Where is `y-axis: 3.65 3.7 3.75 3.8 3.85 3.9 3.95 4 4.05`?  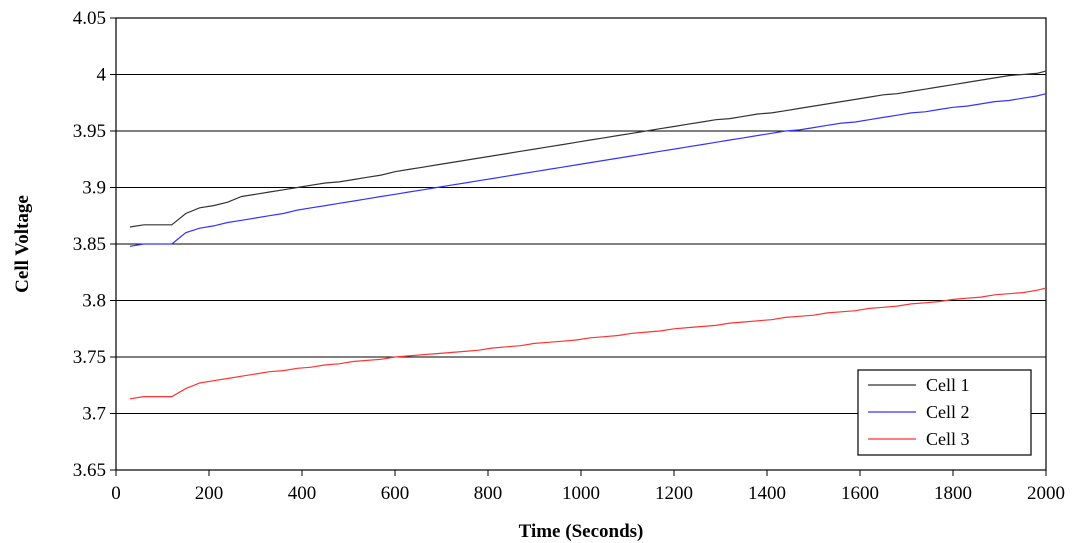
y-axis: 3.65 3.7 3.75 3.8 3.85 3.9 3.95 4 4.05 is located at coordinates (94, 244).